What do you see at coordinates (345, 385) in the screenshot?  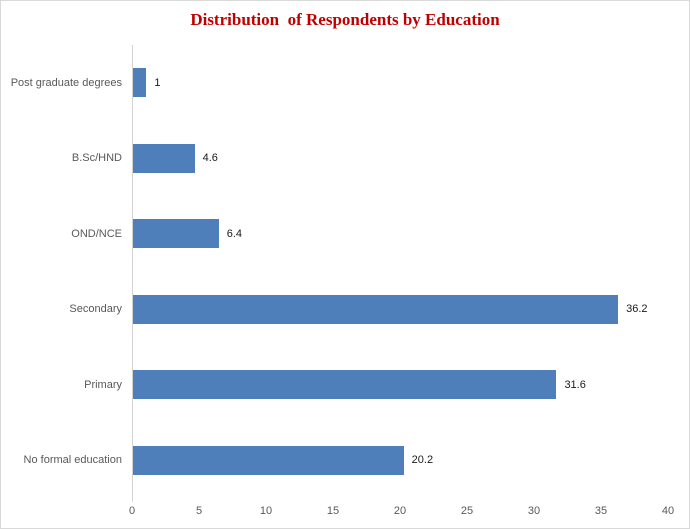 I see `bar-primary` at bounding box center [345, 385].